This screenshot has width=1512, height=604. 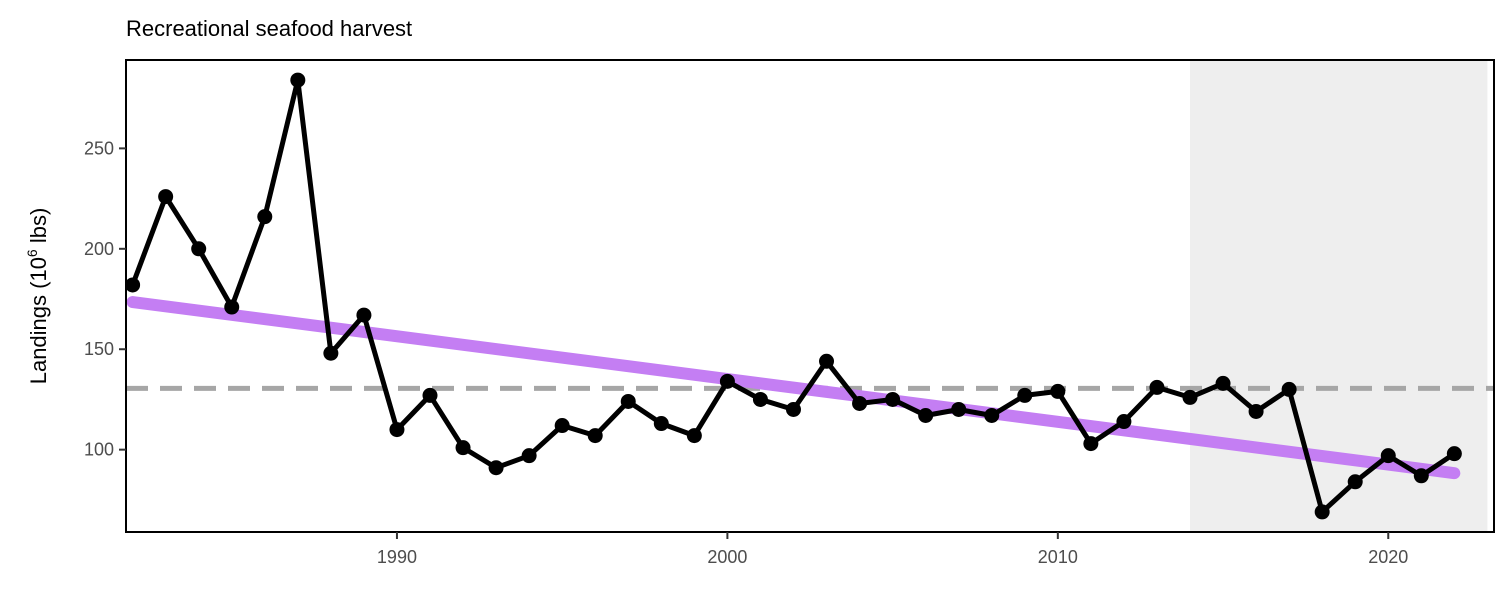 I want to click on x-axis: 1990 2000 2010 2020, so click(x=892, y=549).